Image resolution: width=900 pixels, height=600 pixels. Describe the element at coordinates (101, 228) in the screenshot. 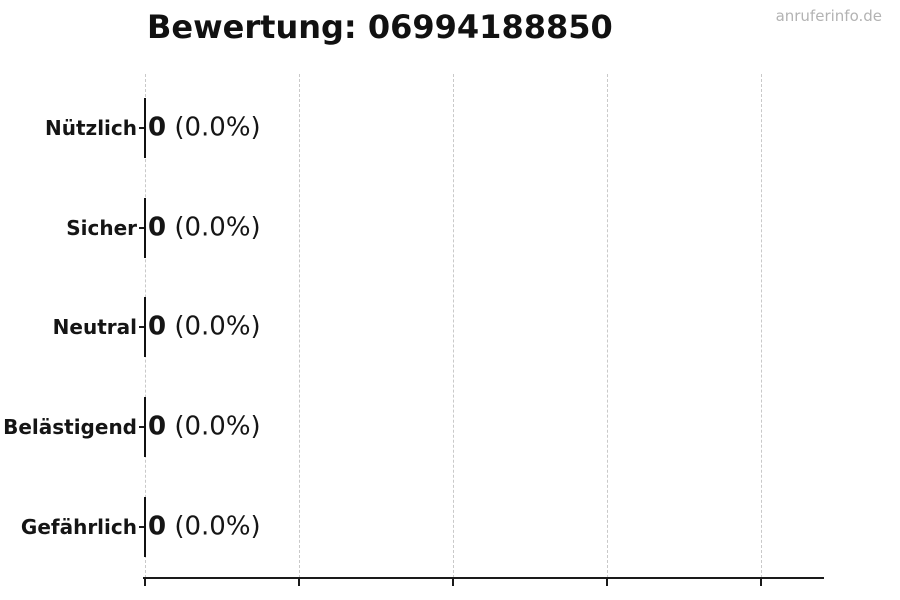

I see `category-label: Sicher` at that location.